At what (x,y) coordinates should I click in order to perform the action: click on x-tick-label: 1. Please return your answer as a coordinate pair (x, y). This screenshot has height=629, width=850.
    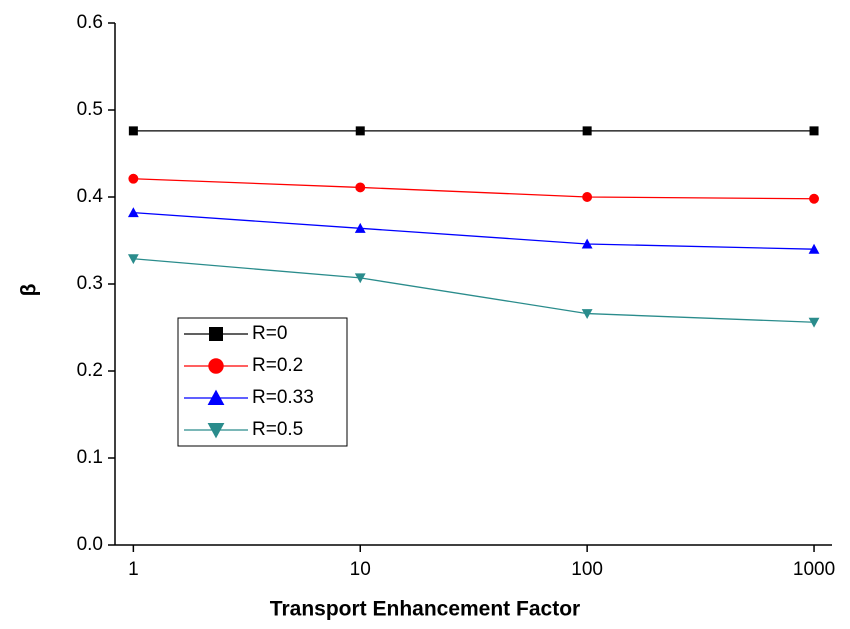
    Looking at the image, I should click on (133, 569).